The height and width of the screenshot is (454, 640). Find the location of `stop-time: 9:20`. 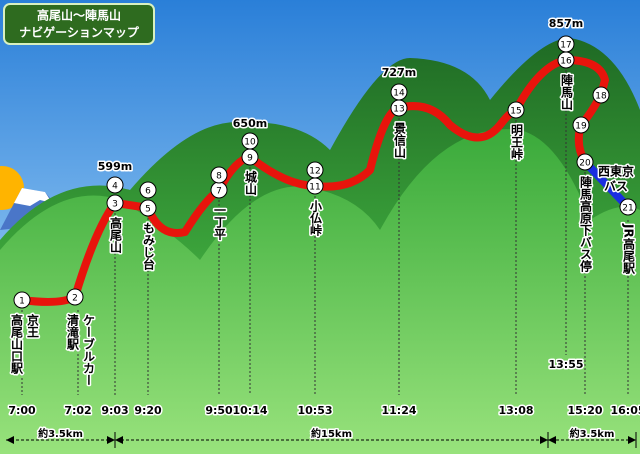

stop-time: 9:20 is located at coordinates (148, 410).